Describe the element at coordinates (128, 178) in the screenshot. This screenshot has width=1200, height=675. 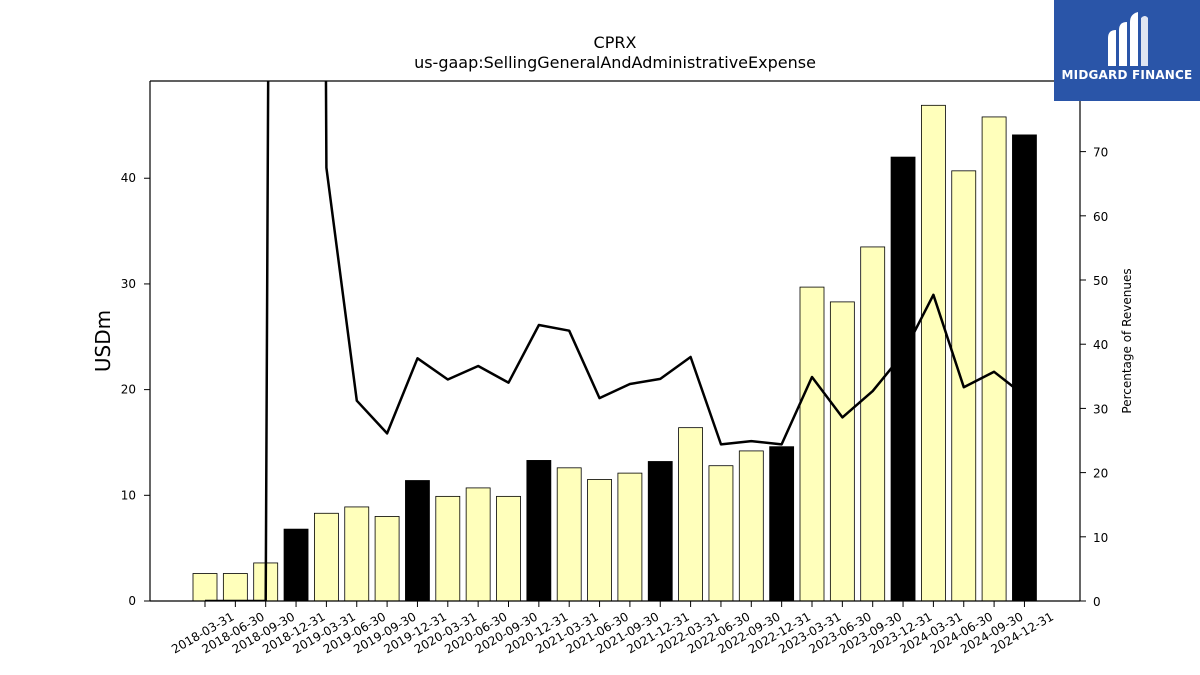
I see `y-tick-label: 40` at that location.